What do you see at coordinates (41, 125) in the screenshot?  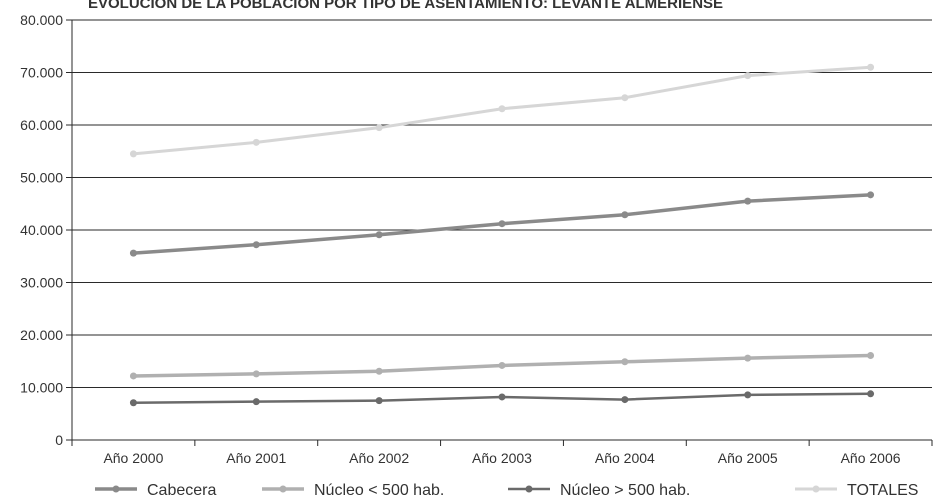 I see `y-tick-label: 60.000` at bounding box center [41, 125].